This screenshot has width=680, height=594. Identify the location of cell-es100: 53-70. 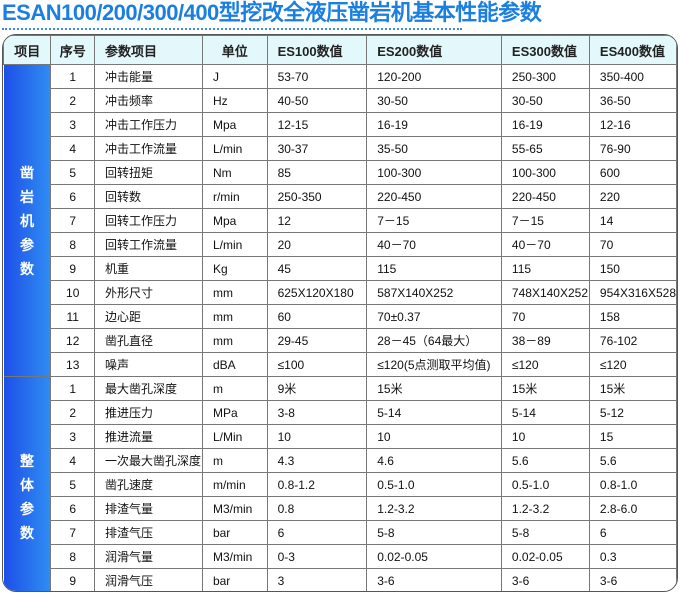
(317, 76).